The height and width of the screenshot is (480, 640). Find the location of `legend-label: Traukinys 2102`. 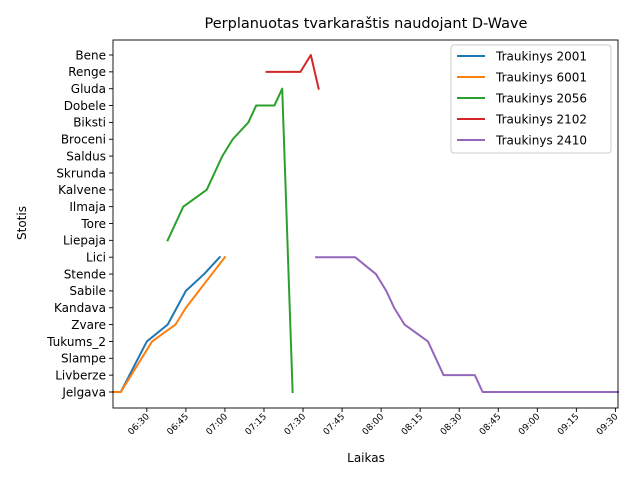

legend-label: Traukinys 2102 is located at coordinates (541, 119).